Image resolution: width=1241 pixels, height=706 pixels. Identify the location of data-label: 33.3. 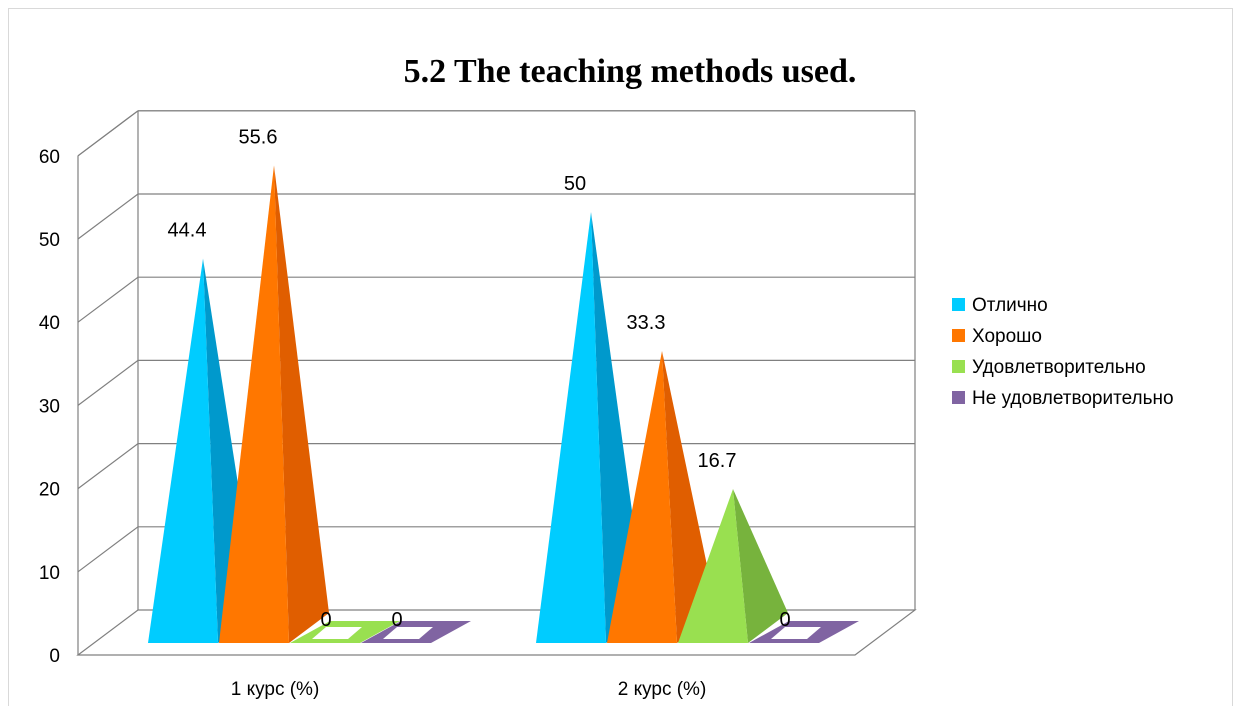
(646, 323).